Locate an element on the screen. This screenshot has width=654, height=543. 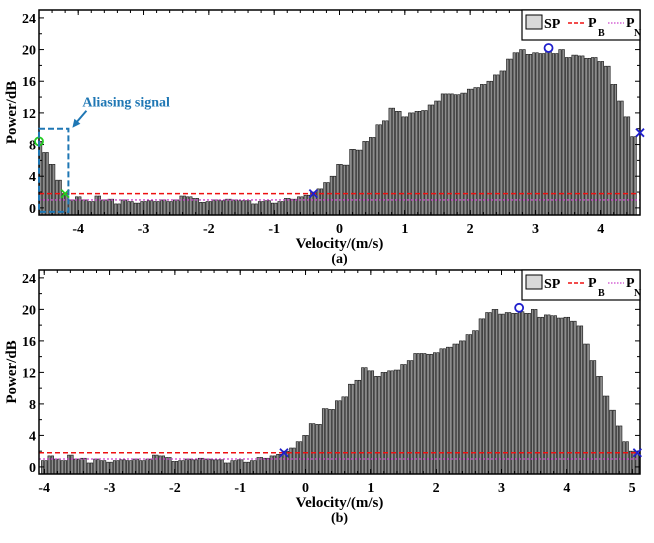
x-axis-label: Velocity/(m/s) is located at coordinates (340, 503).